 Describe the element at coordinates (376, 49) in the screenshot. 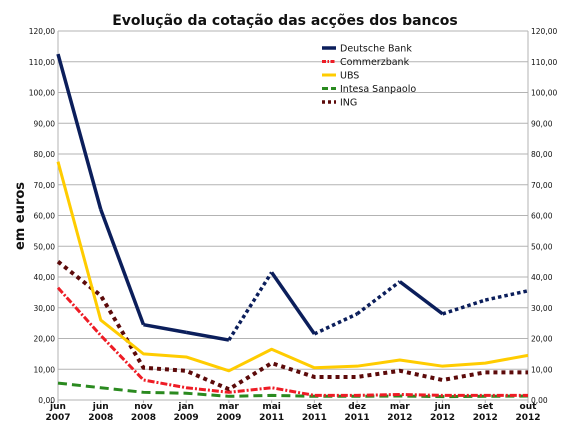

I see `legend-label: Deutsche Bank` at that location.